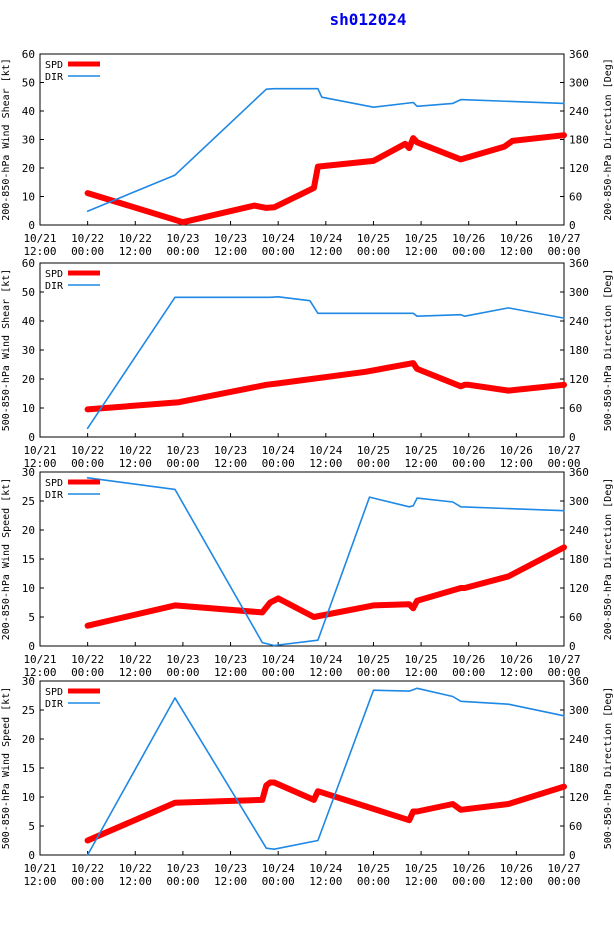  Describe the element at coordinates (373, 868) in the screenshot. I see `p4-x-tick-date: 10/25` at that location.